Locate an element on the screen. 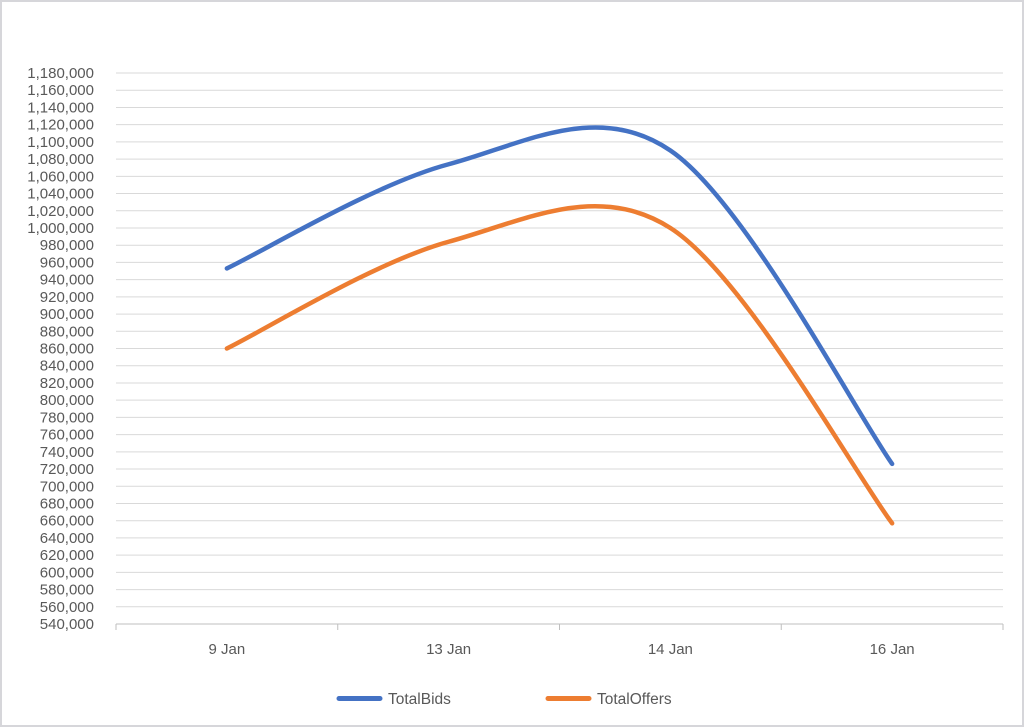 The image size is (1024, 727). y-tick-label: 600,000 is located at coordinates (67, 572).